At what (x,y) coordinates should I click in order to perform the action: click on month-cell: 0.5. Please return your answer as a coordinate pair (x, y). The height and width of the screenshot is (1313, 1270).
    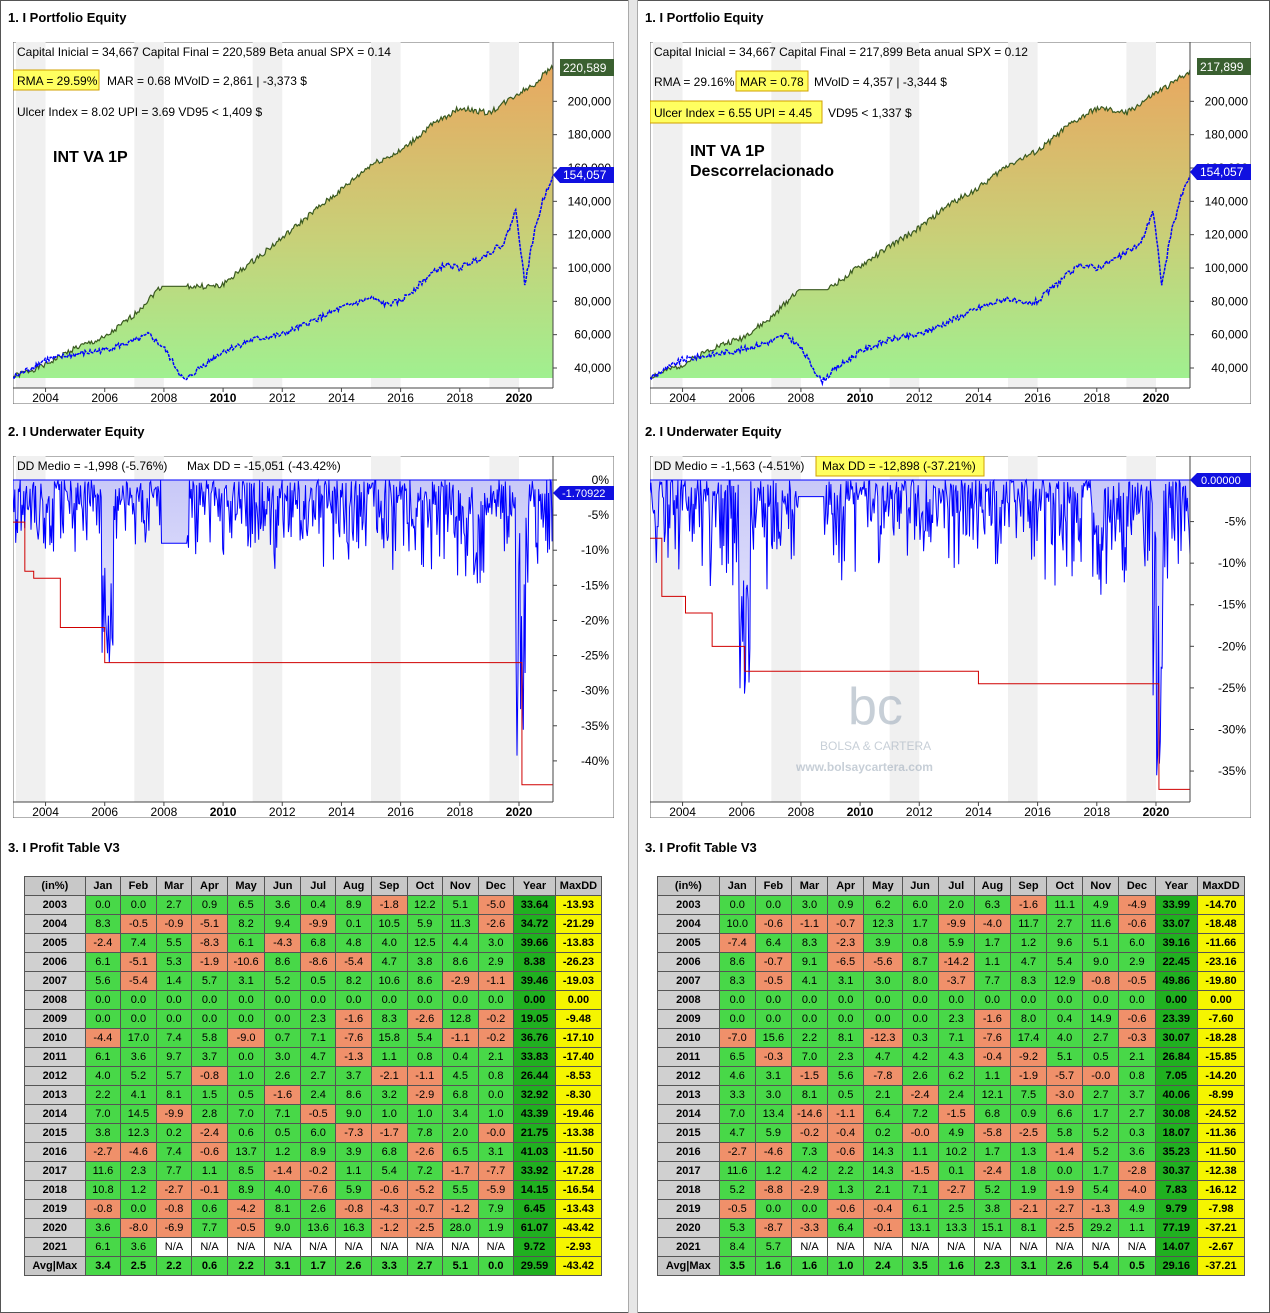
    Looking at the image, I should click on (846, 1095).